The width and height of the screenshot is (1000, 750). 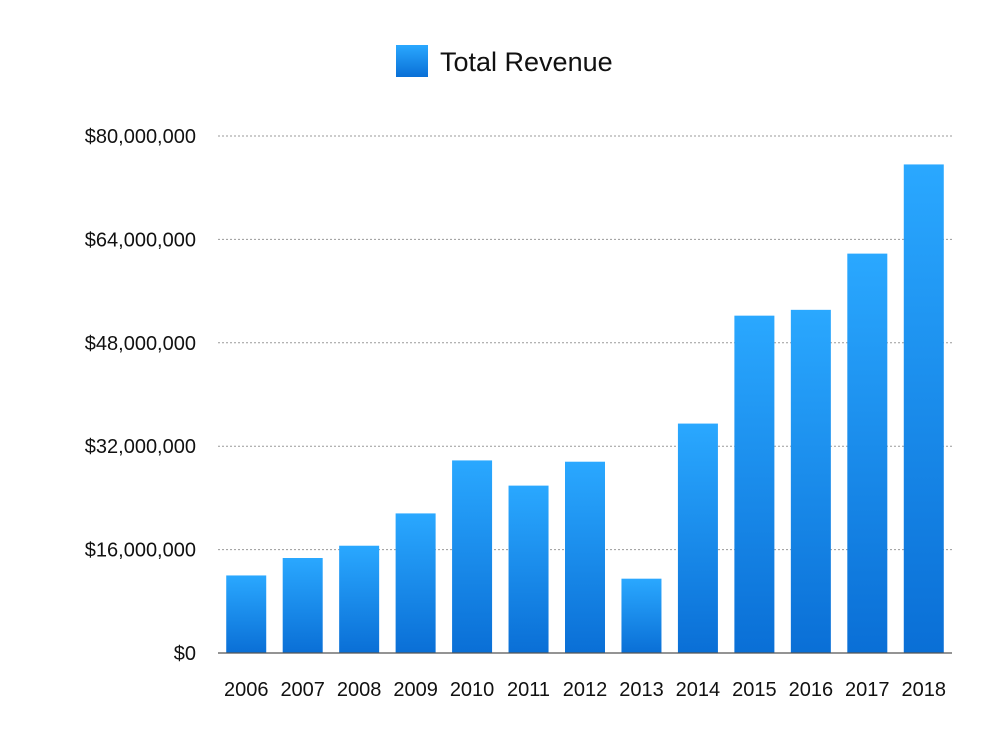 I want to click on bar-2009, so click(x=415, y=583).